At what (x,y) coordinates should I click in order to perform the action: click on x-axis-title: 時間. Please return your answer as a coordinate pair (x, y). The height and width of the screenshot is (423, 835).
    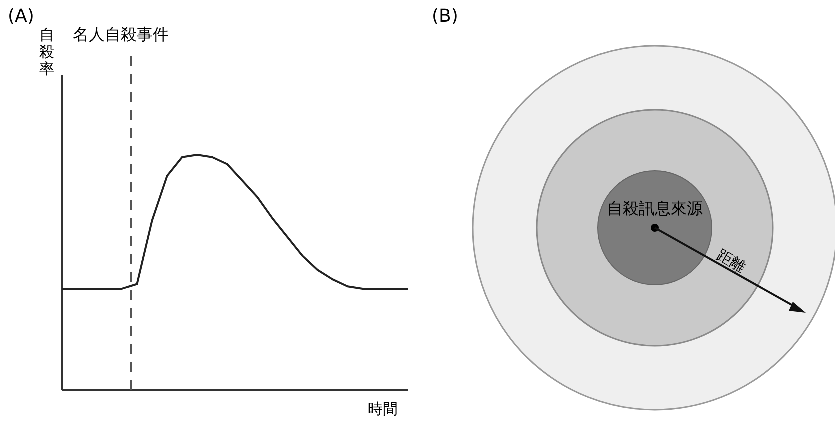
    Looking at the image, I should click on (383, 409).